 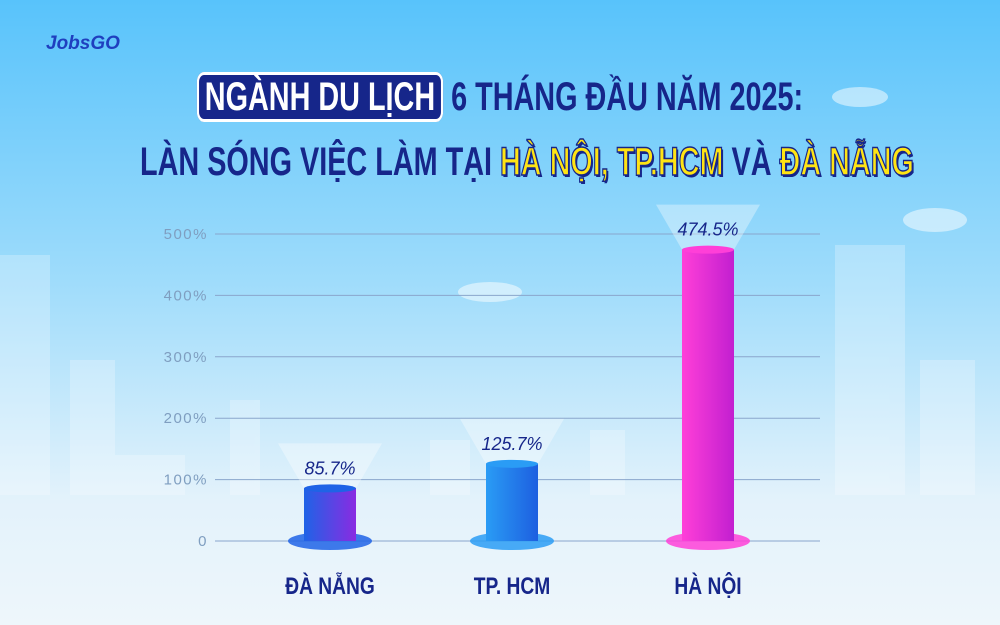 I want to click on title-text: 6 THÁNG ĐẦU NĂM 2025:, so click(x=627, y=97).